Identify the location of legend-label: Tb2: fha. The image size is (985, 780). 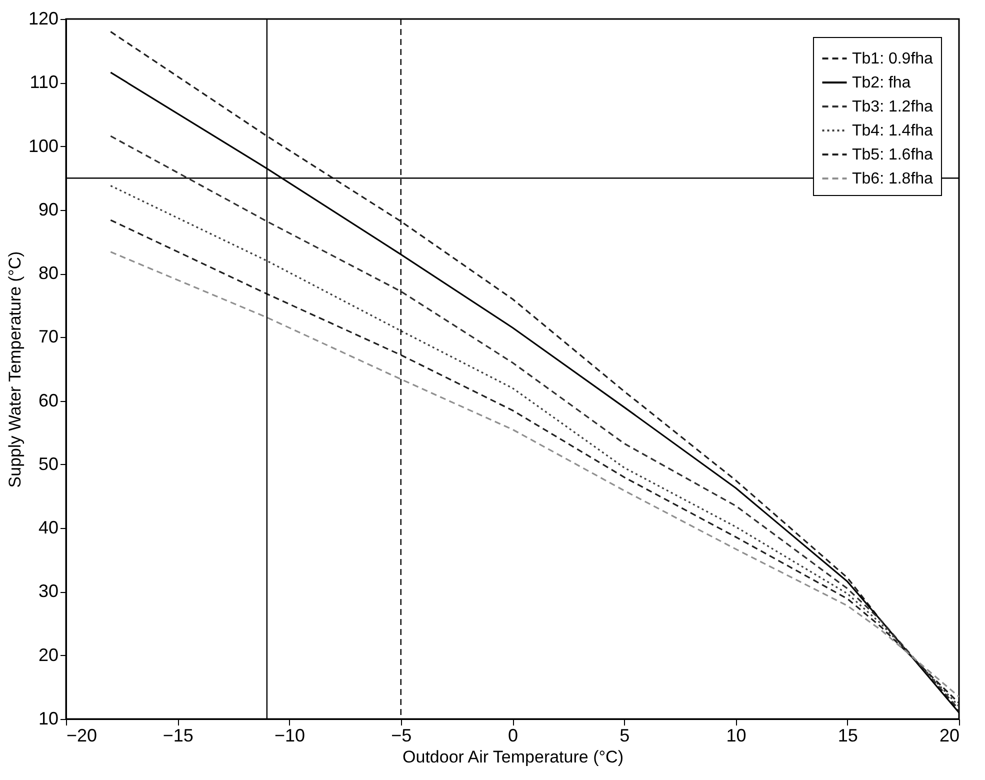
(881, 83).